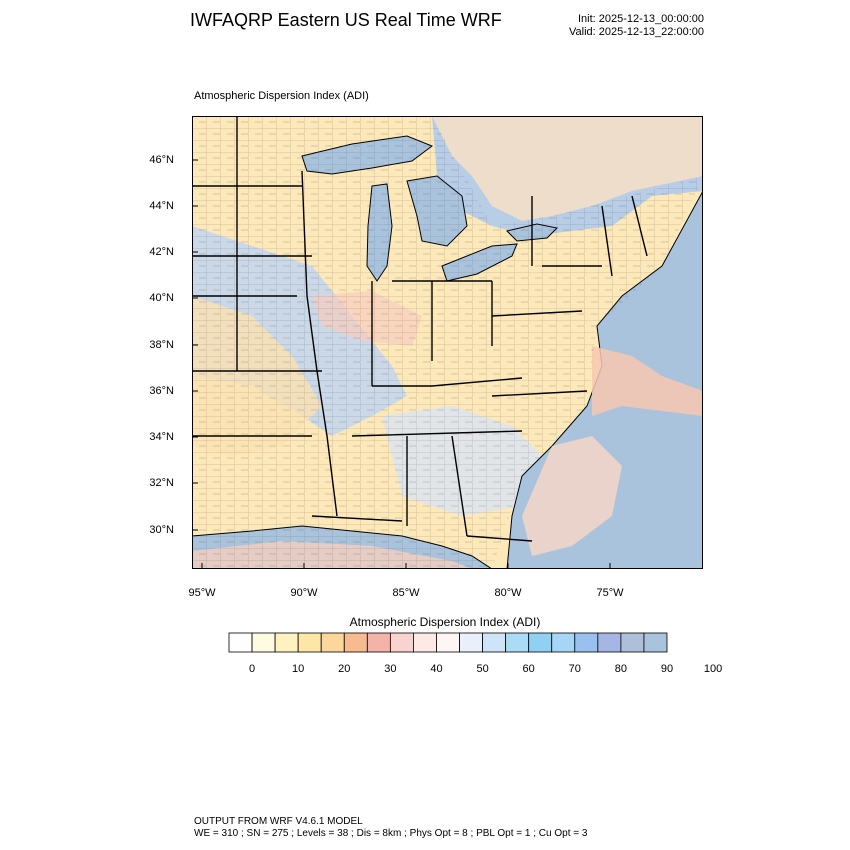 The height and width of the screenshot is (850, 850). What do you see at coordinates (667, 669) in the screenshot?
I see `colorbar-tick-label: 90` at bounding box center [667, 669].